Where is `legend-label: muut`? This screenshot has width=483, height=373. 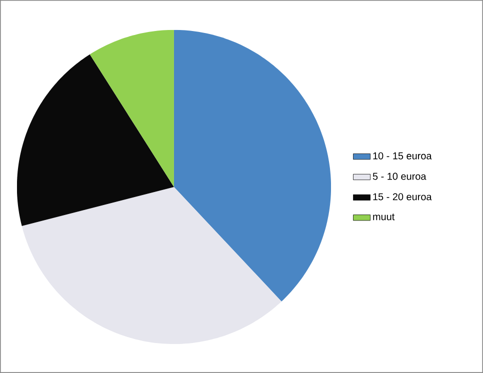
legend-label: muut is located at coordinates (384, 217).